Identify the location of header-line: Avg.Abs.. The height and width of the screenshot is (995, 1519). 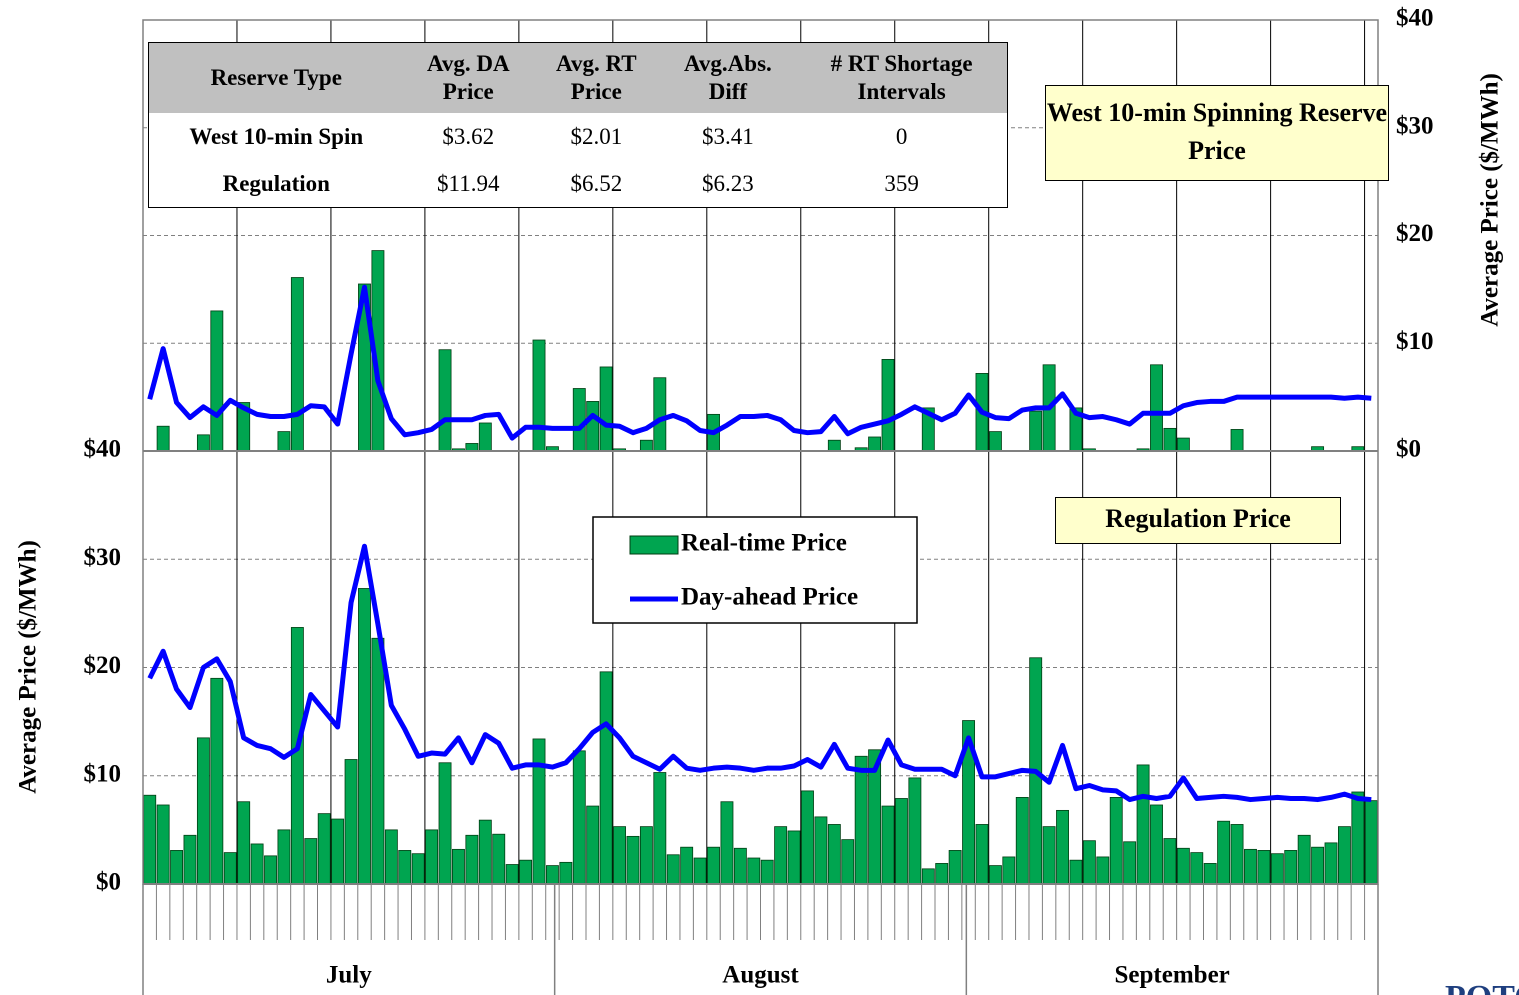
(728, 64).